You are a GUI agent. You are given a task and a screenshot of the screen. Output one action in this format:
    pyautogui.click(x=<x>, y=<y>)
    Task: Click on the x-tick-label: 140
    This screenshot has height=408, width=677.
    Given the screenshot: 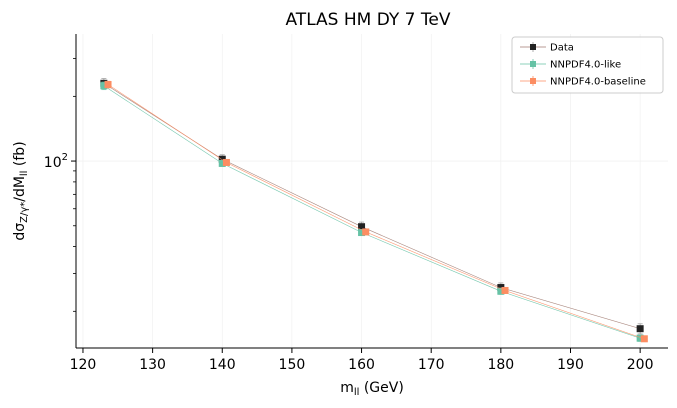 What is the action you would take?
    pyautogui.click(x=222, y=365)
    